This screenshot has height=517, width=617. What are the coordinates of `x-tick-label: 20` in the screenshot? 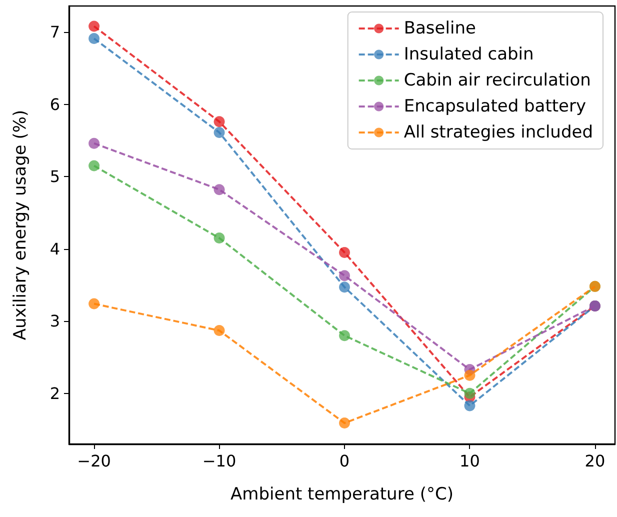 It's located at (595, 461).